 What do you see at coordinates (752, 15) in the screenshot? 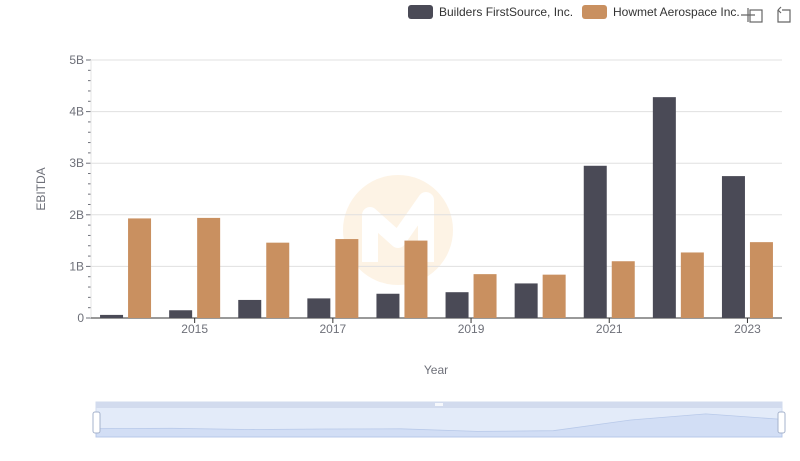
I see `zoom-select-icon` at bounding box center [752, 15].